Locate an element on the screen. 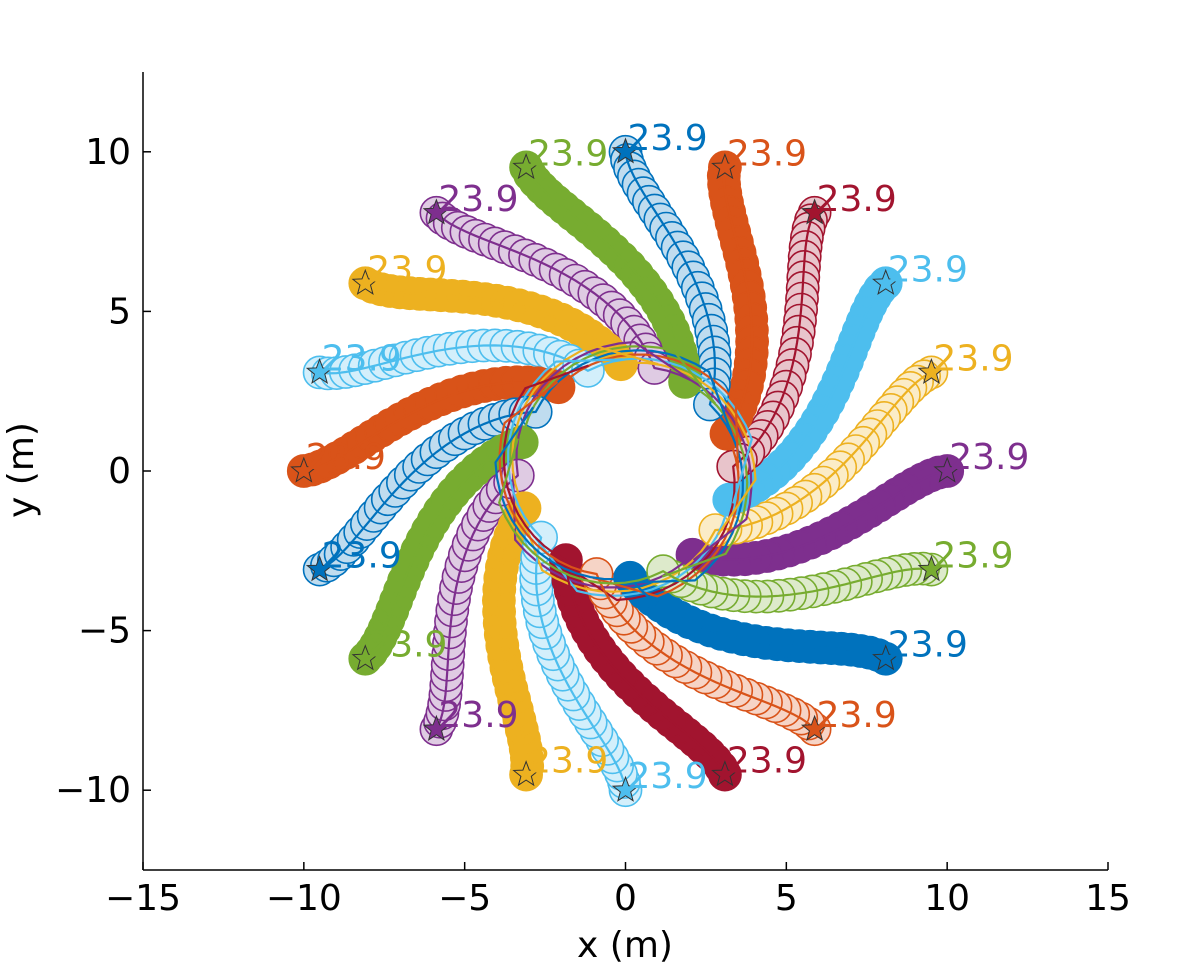 This screenshot has height=969, width=1196. x-ticks: −15 −10 −5 0 5 10 15 is located at coordinates (618, 890).